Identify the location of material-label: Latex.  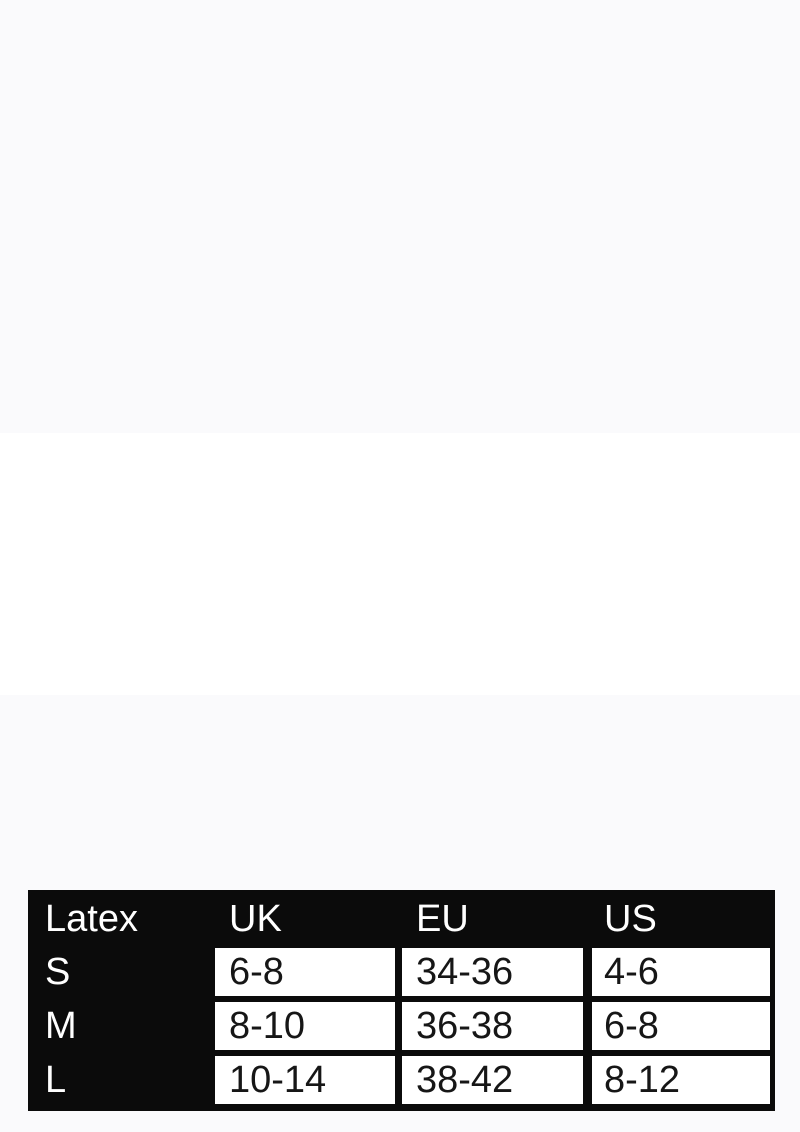
(91, 919).